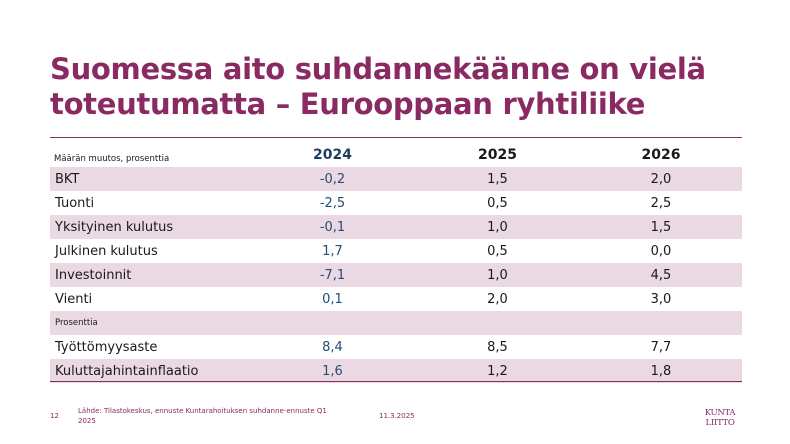  Describe the element at coordinates (497, 179) in the screenshot. I see `cell-2025: 1,5` at that location.